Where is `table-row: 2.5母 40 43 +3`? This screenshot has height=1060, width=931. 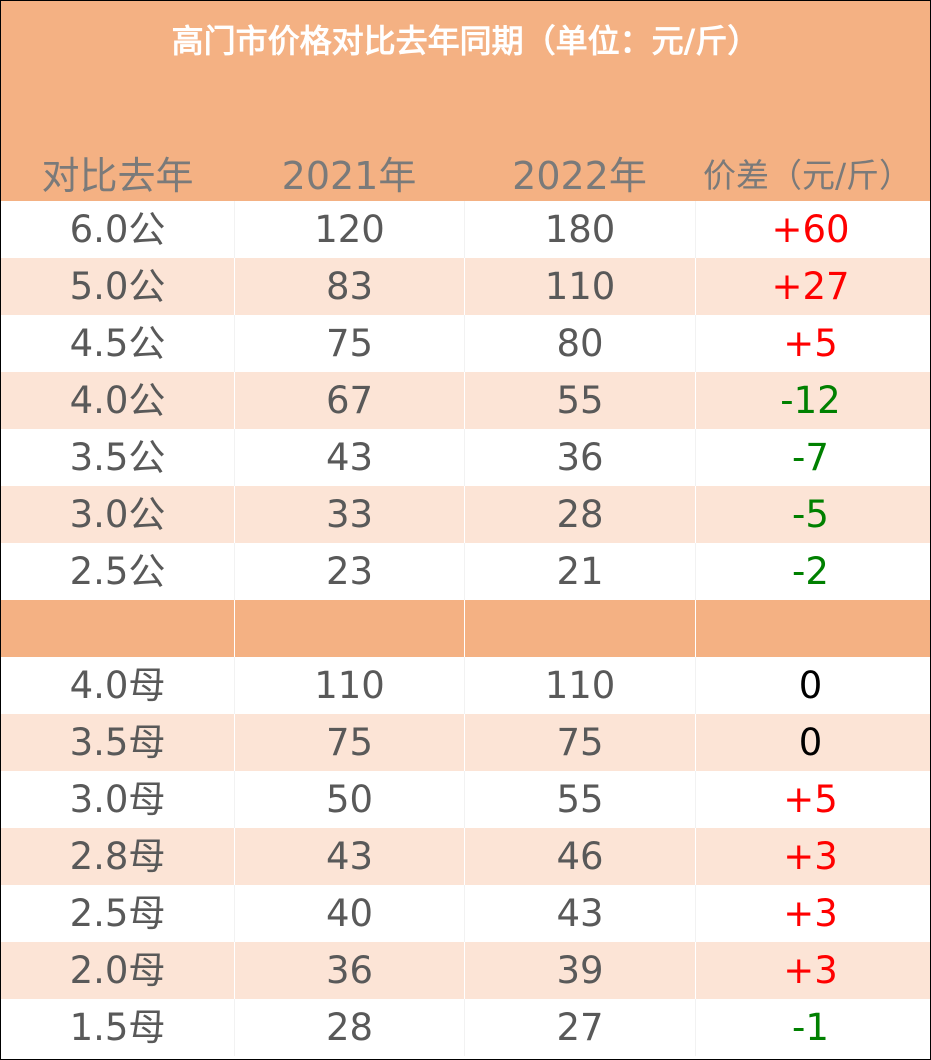 table-row: 2.5母 40 43 +3 is located at coordinates (465, 913).